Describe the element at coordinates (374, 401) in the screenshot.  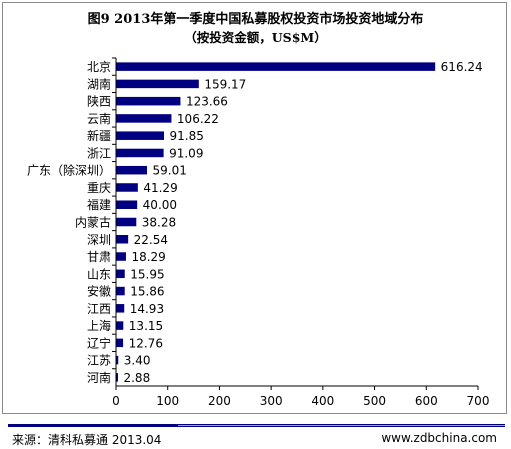
I see `x-tick-label: 500` at that location.